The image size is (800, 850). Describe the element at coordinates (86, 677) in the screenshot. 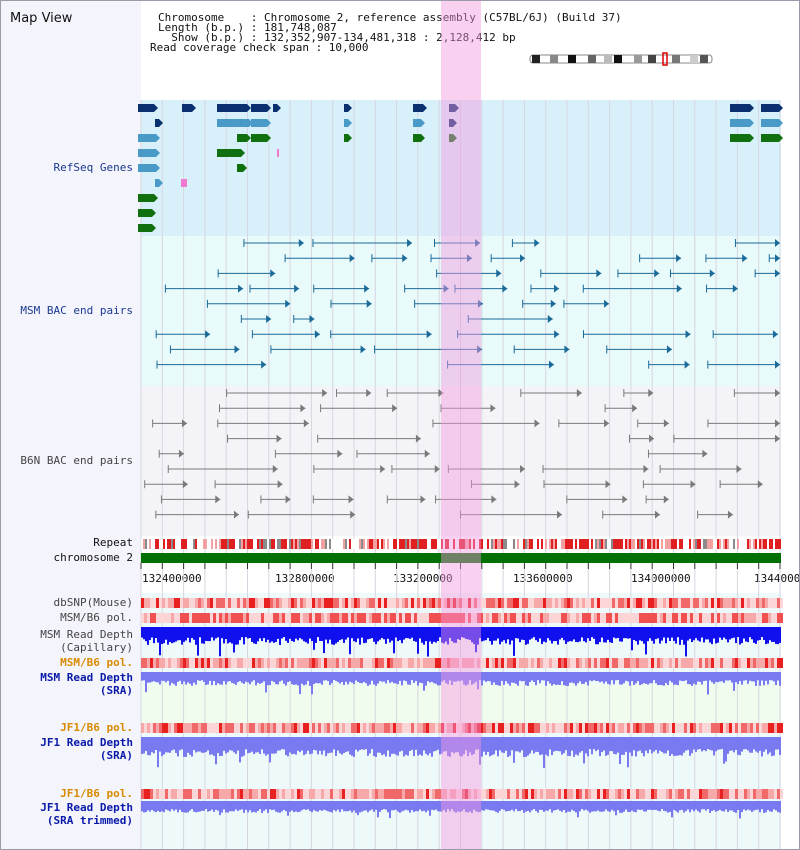

I see `msm-read-depth-sra-label: MSM Read Depth` at that location.